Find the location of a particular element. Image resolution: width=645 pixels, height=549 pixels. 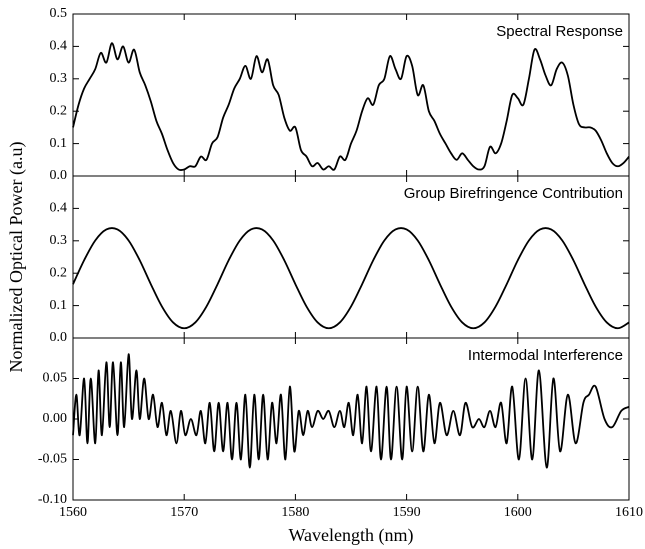

y-axis-label: Normalized Optical Power (a.u) is located at coordinates (16, 257).